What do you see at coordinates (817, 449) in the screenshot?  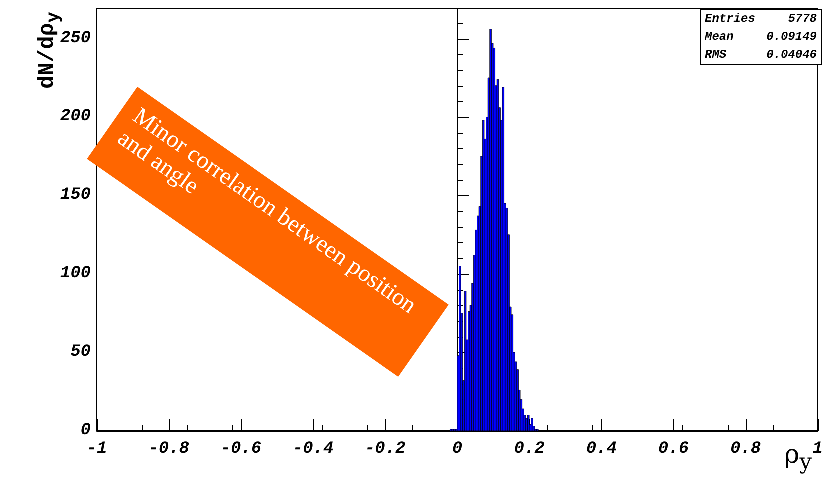 I see `x-tick-label: 1` at bounding box center [817, 449].